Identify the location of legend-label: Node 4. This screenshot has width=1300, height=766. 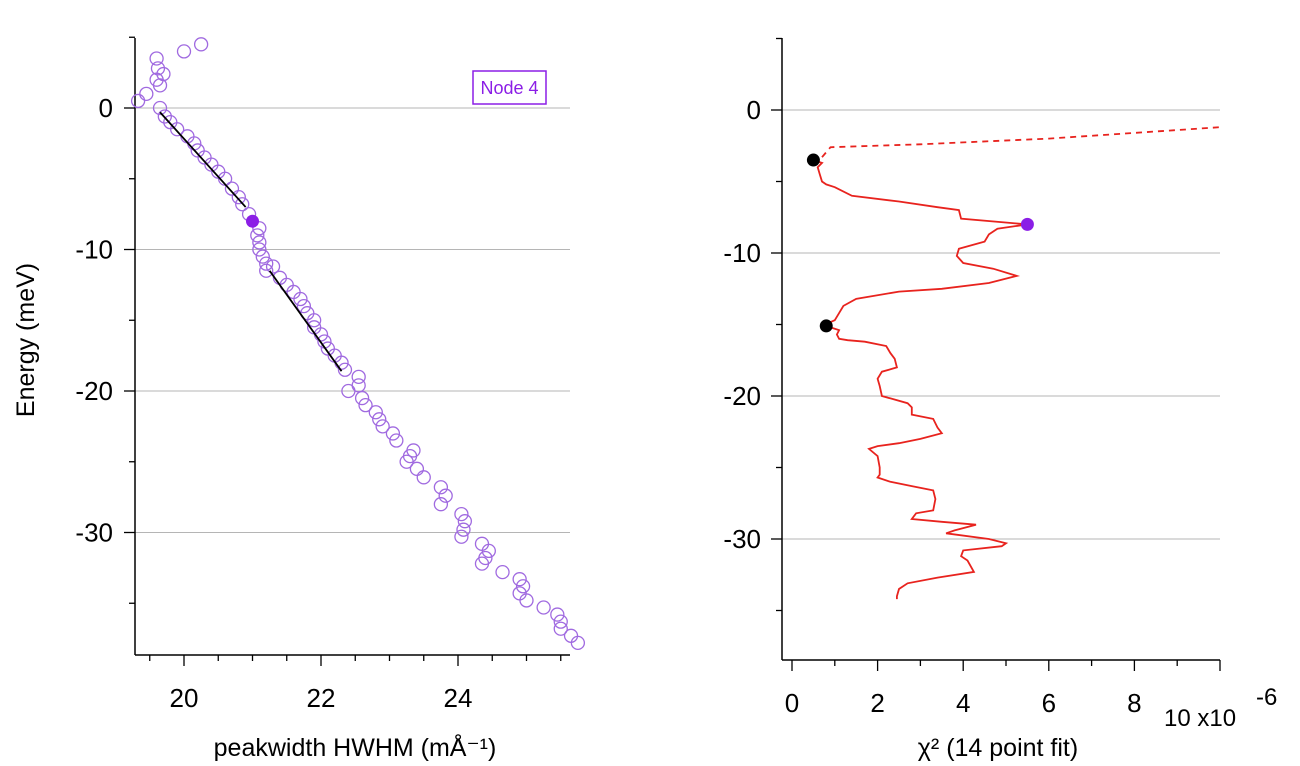
(509, 88).